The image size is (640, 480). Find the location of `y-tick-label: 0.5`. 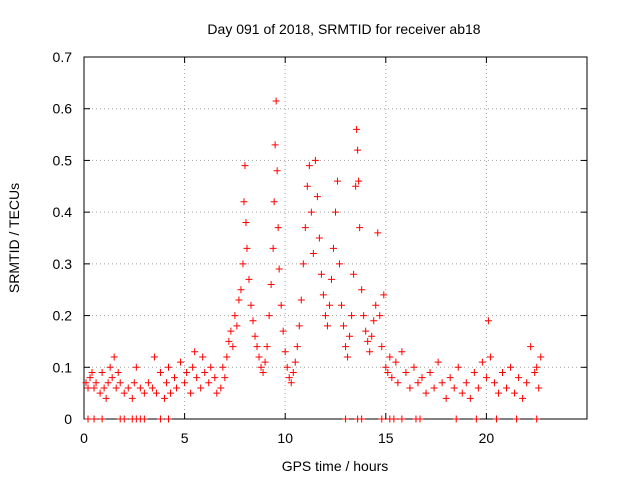

y-tick-label: 0.5 is located at coordinates (63, 160).